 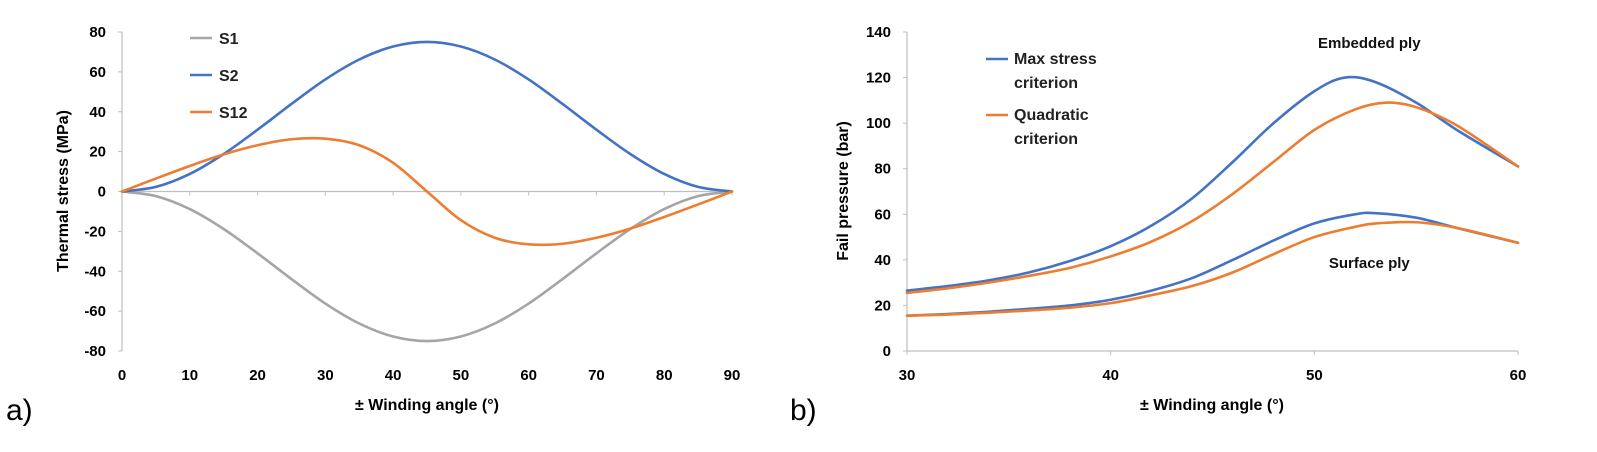 I want to click on chart-b-y-tick-label: 60, so click(x=882, y=214).